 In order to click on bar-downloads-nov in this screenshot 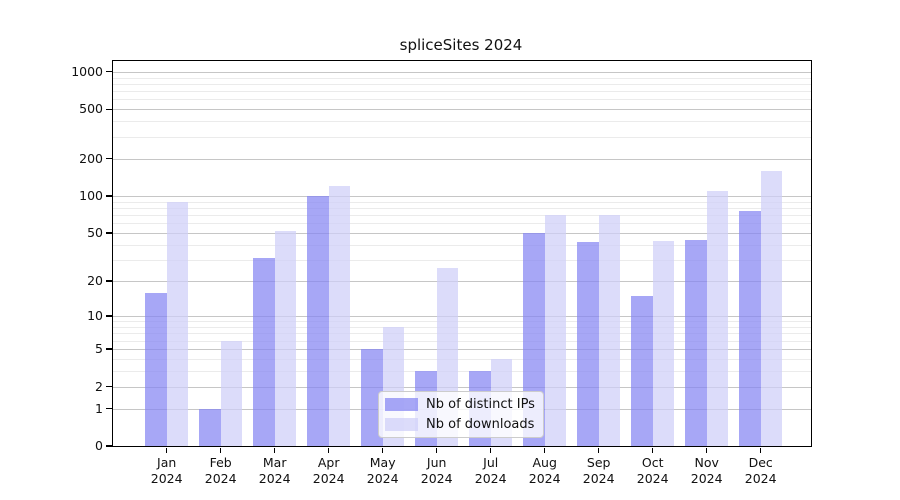, I will do `click(717, 318)`.